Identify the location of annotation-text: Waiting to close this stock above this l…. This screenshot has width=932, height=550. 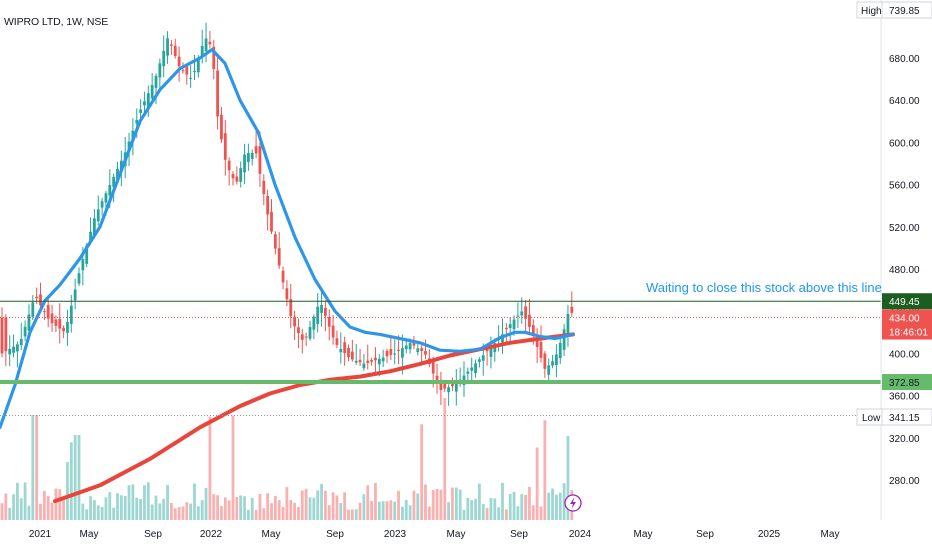
(764, 287).